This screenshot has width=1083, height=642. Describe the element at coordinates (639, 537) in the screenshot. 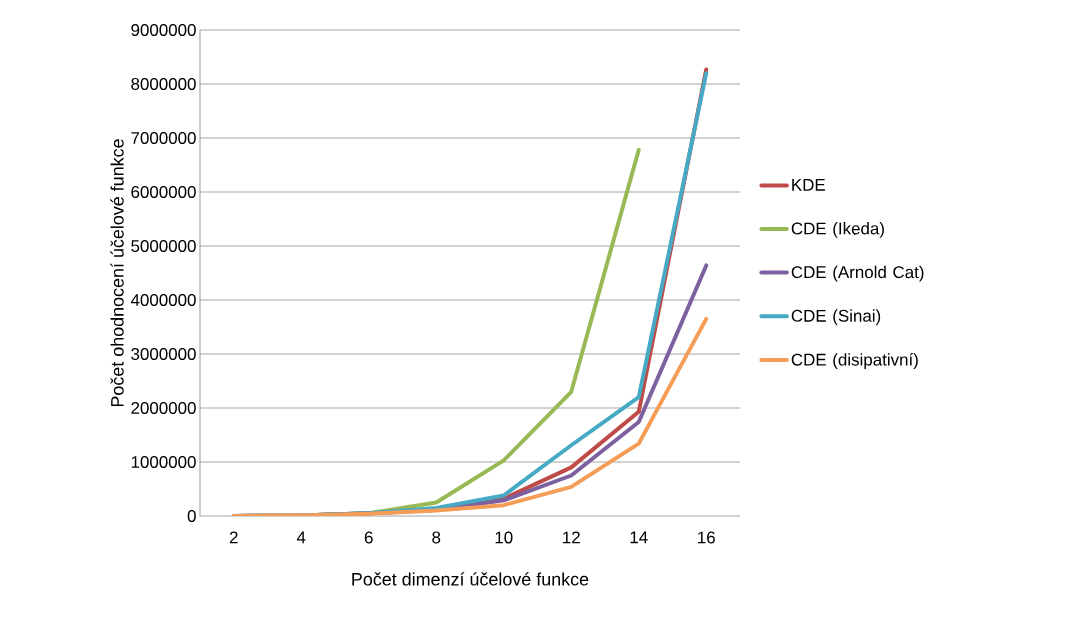

I see `x-tick-label: 14` at that location.